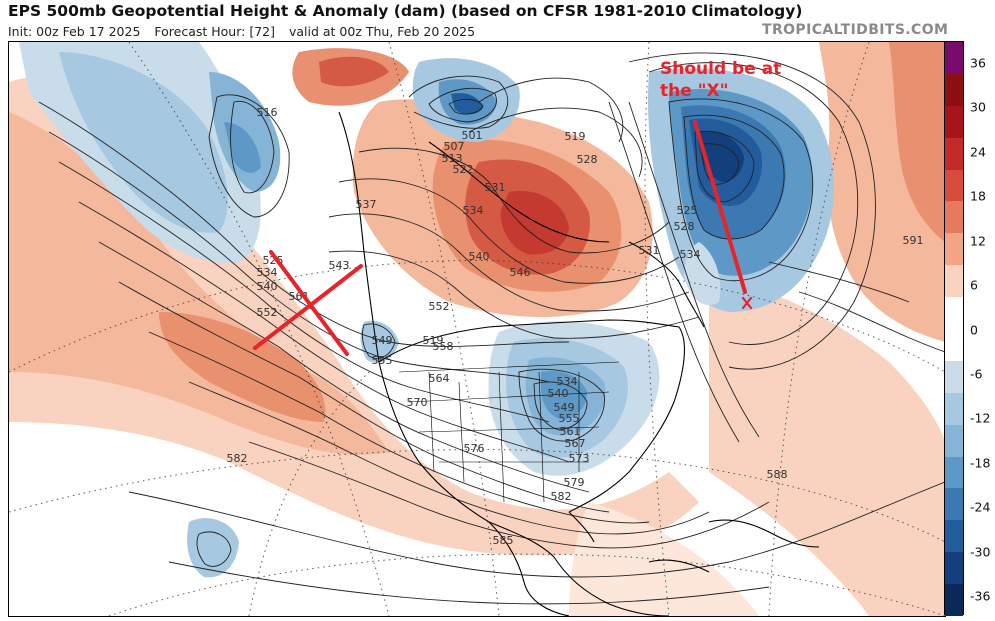 The width and height of the screenshot is (995, 621). I want to click on annotation-text: Should be at the "X", so click(730, 80).